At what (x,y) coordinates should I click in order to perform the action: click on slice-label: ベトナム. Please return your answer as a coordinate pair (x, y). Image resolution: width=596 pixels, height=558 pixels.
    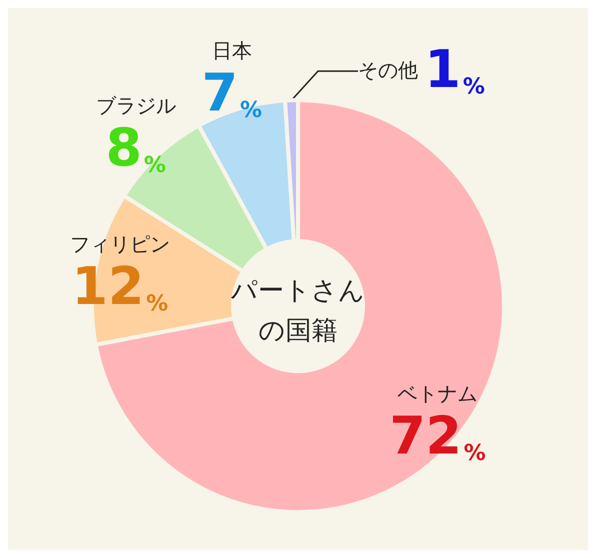
    Looking at the image, I should click on (438, 394).